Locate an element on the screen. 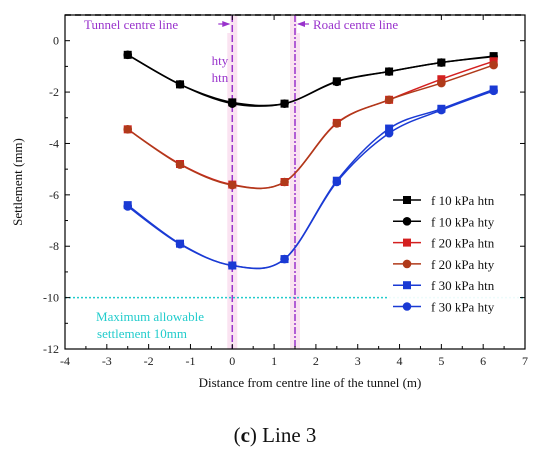  x-tick-label: 4 is located at coordinates (400, 361).